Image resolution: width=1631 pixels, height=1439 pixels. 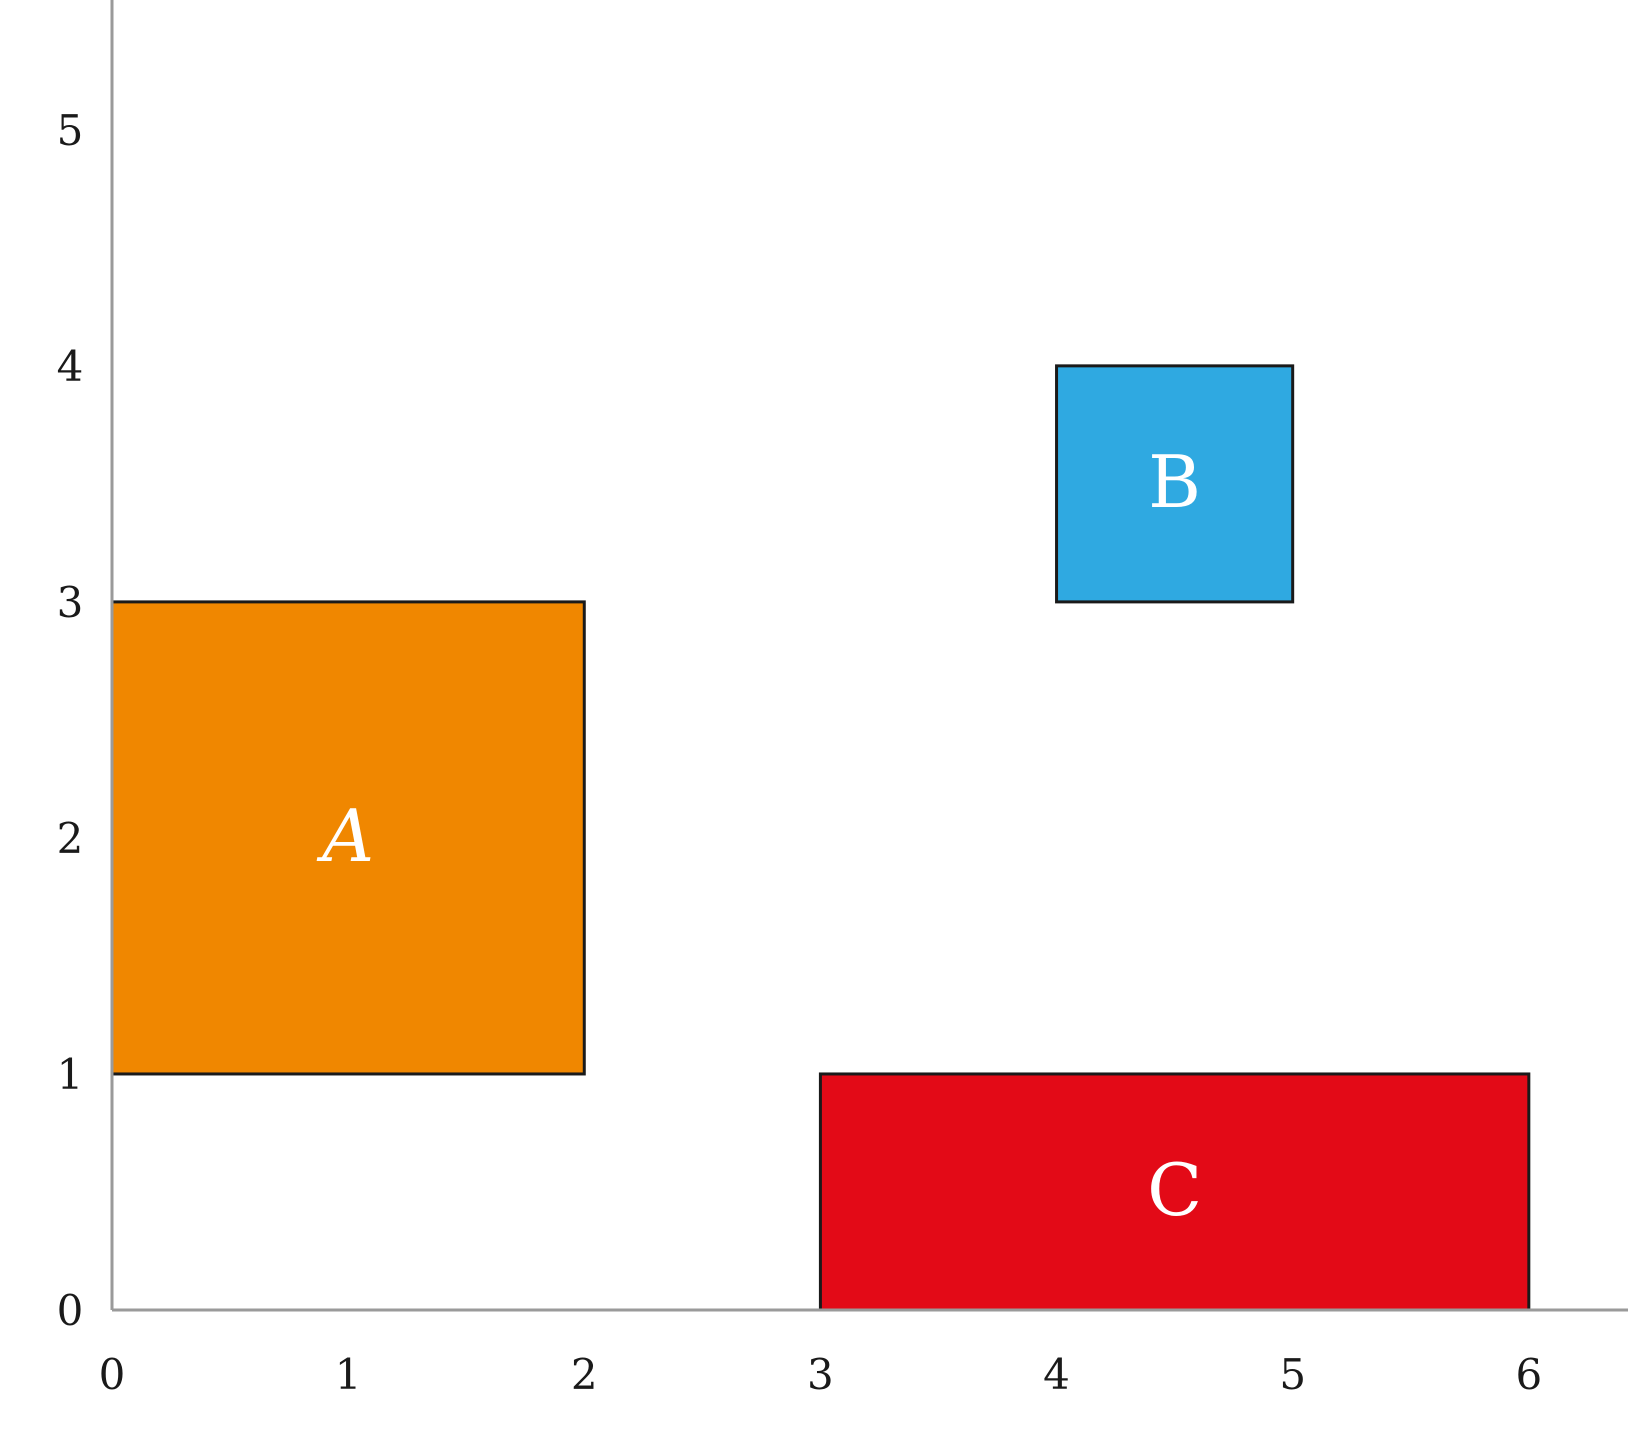 What do you see at coordinates (820, 1374) in the screenshot?
I see `x-tick-label: 3` at bounding box center [820, 1374].